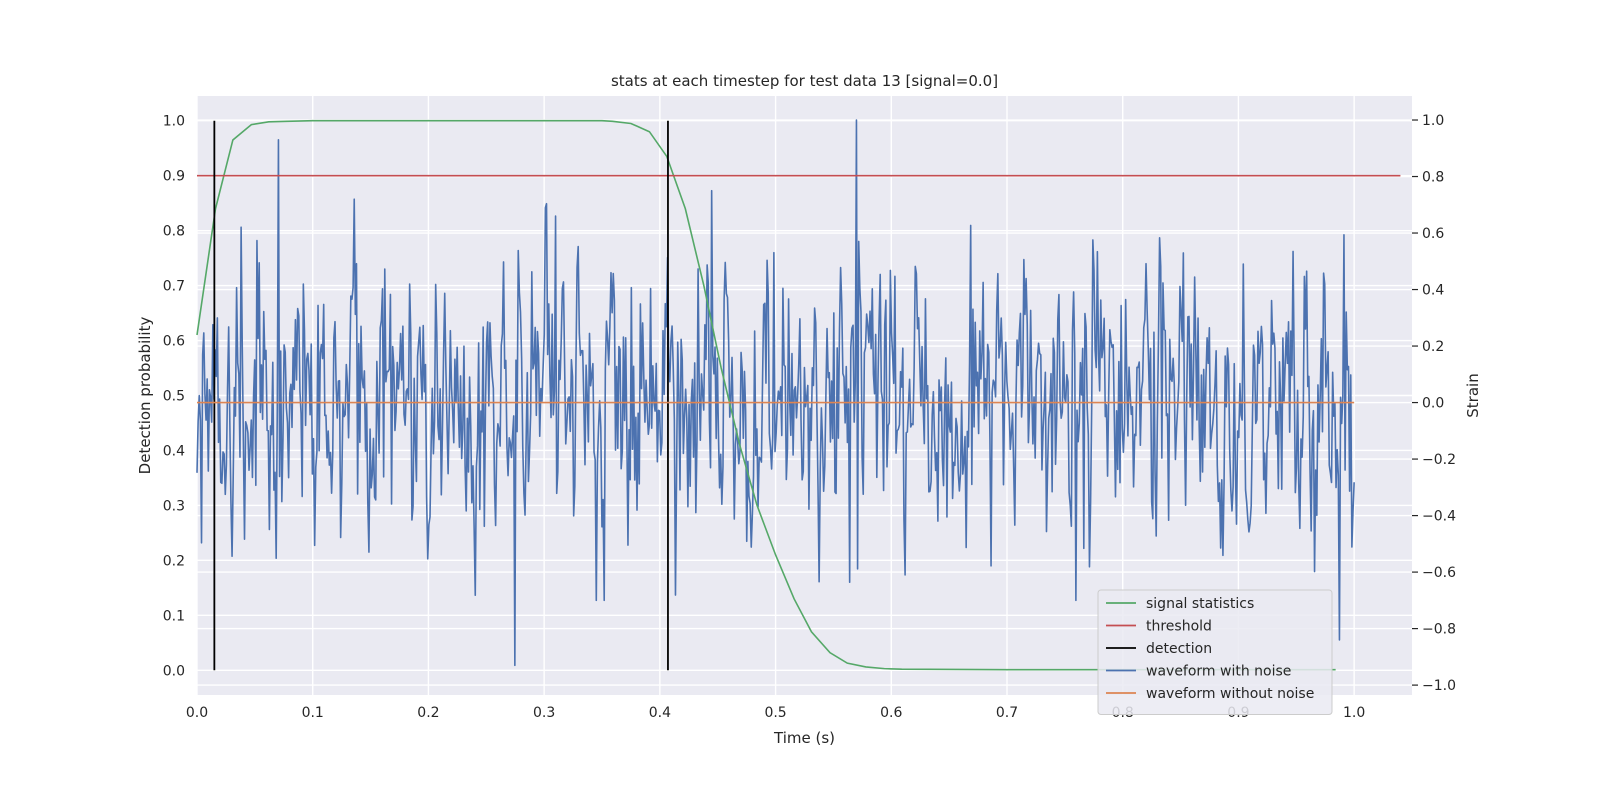 This screenshot has width=1600, height=800. What do you see at coordinates (1439, 630) in the screenshot?
I see `y-tick-label-right: −0.8` at bounding box center [1439, 630].